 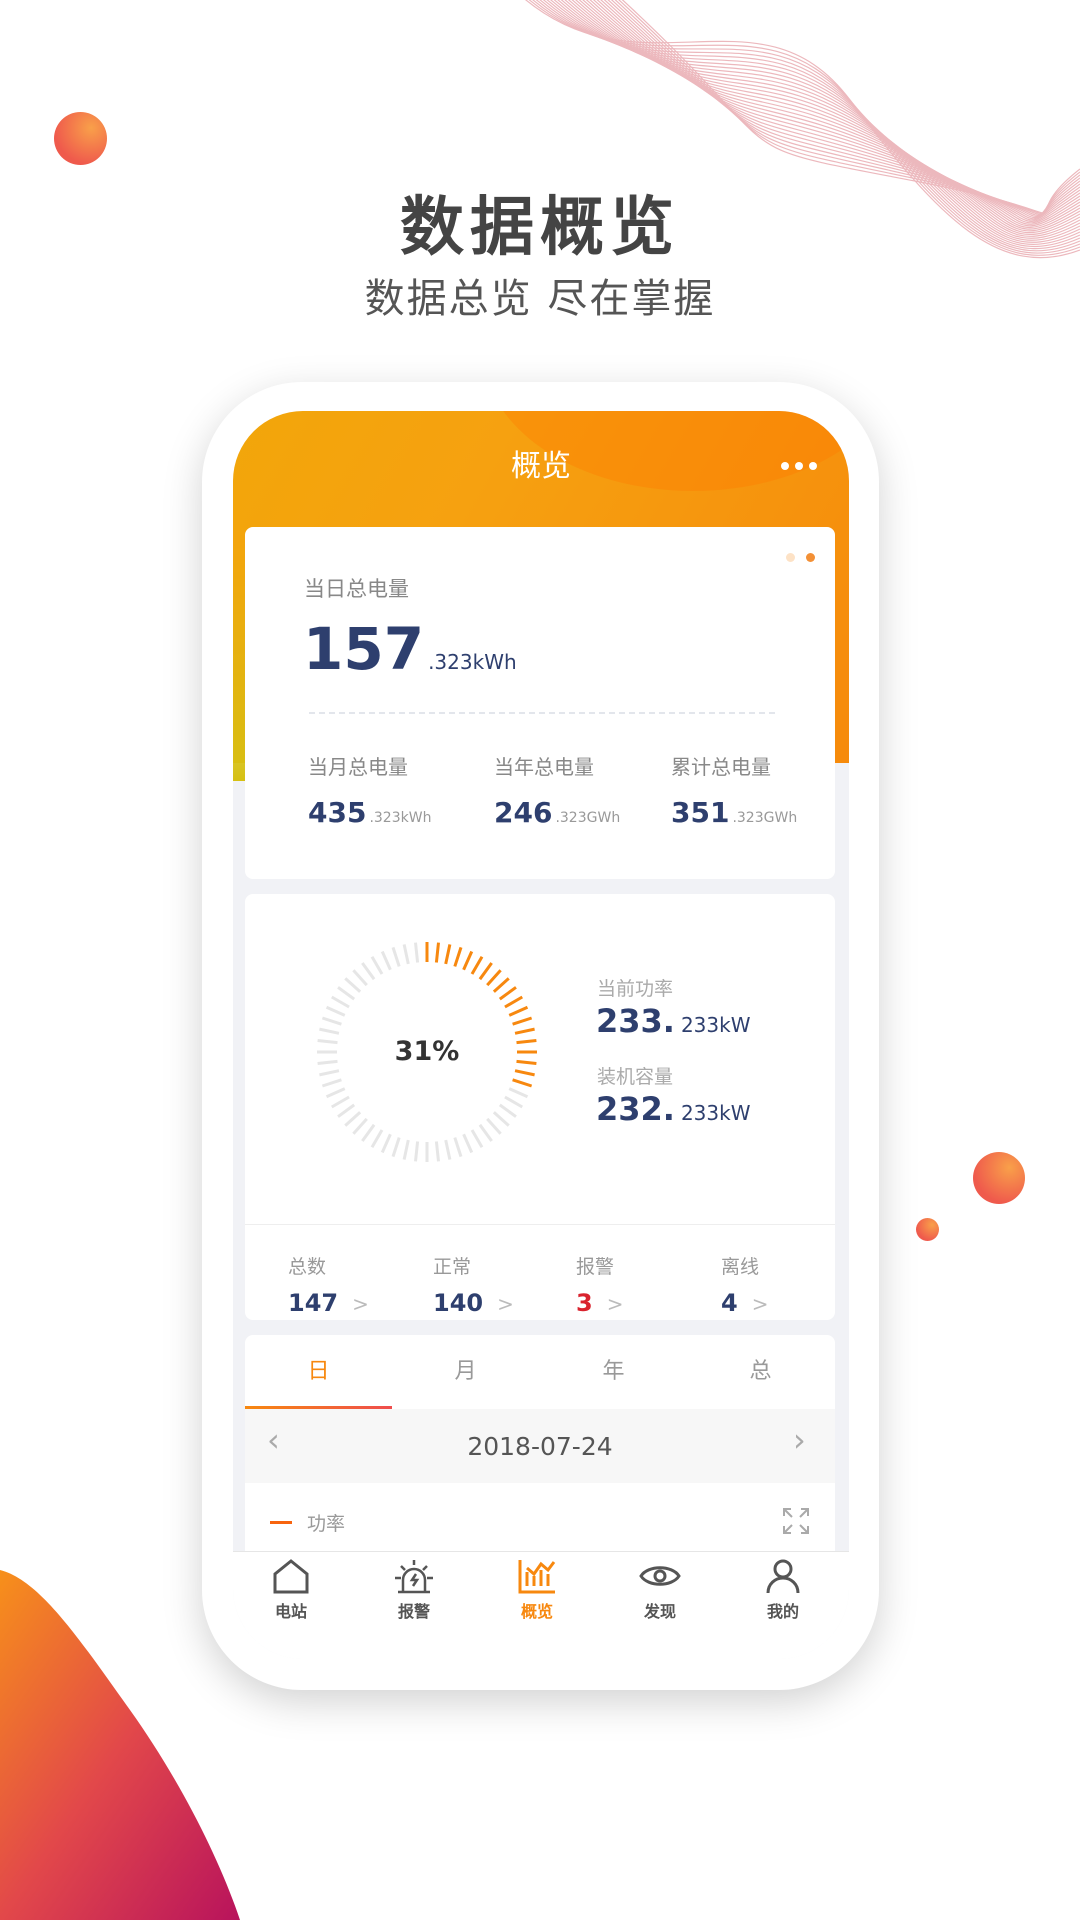 I want to click on energy-item: 当月总电量 435.323kWh, so click(x=370, y=792).